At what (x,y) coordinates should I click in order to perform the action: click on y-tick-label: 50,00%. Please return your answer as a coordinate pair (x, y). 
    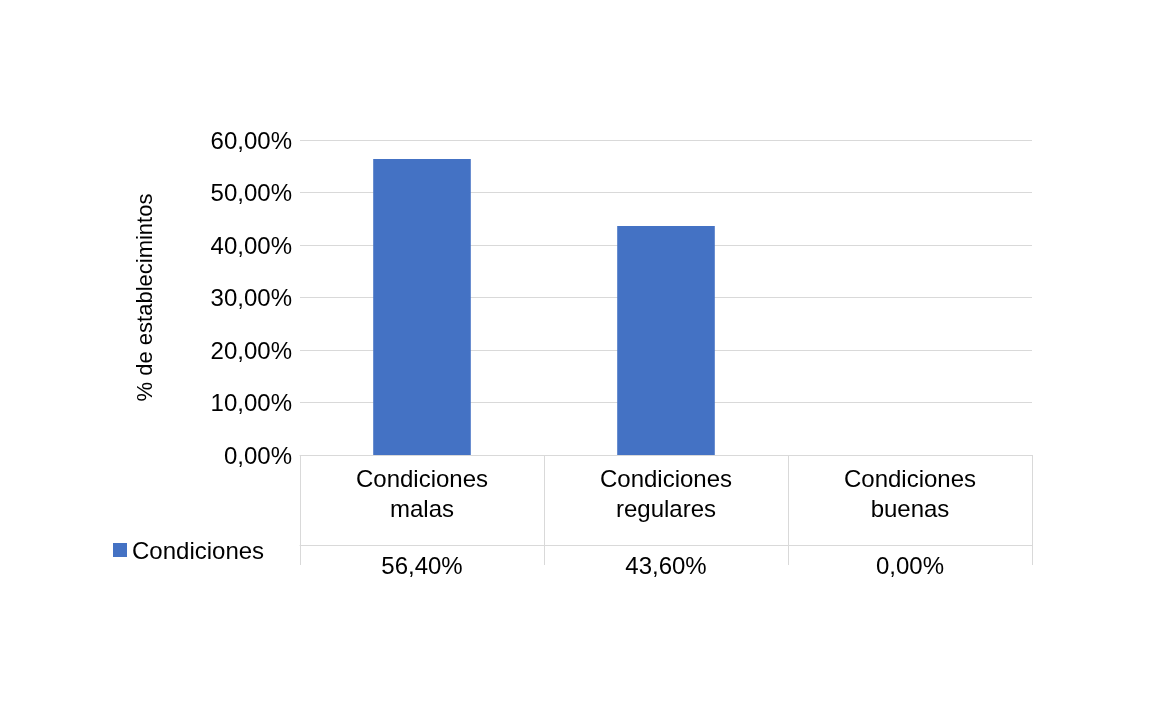
    Looking at the image, I should click on (251, 192).